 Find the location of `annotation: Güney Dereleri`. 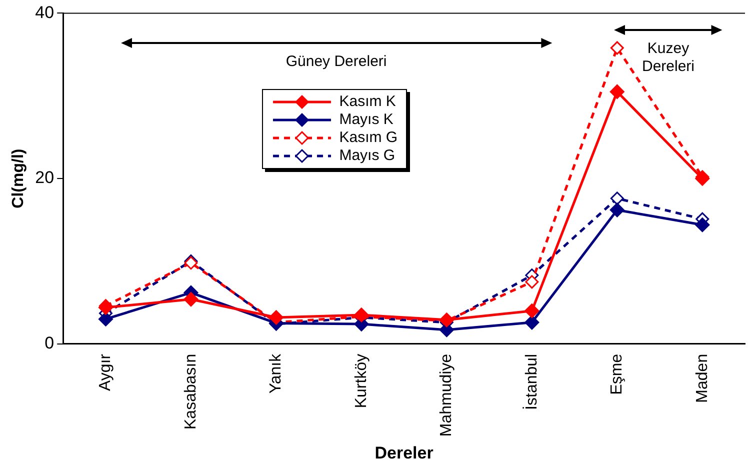

annotation: Güney Dereleri is located at coordinates (336, 61).